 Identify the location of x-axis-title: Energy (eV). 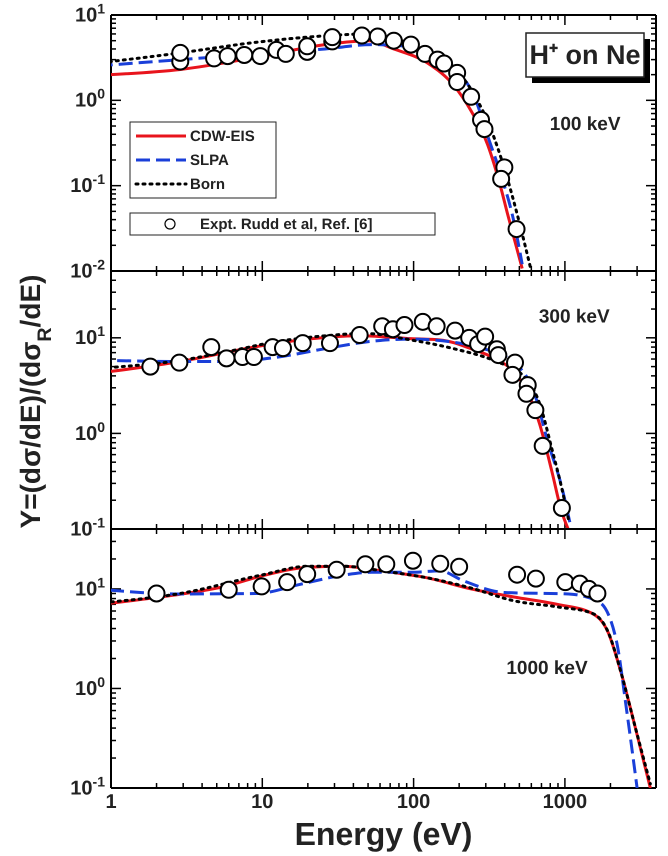
(383, 834).